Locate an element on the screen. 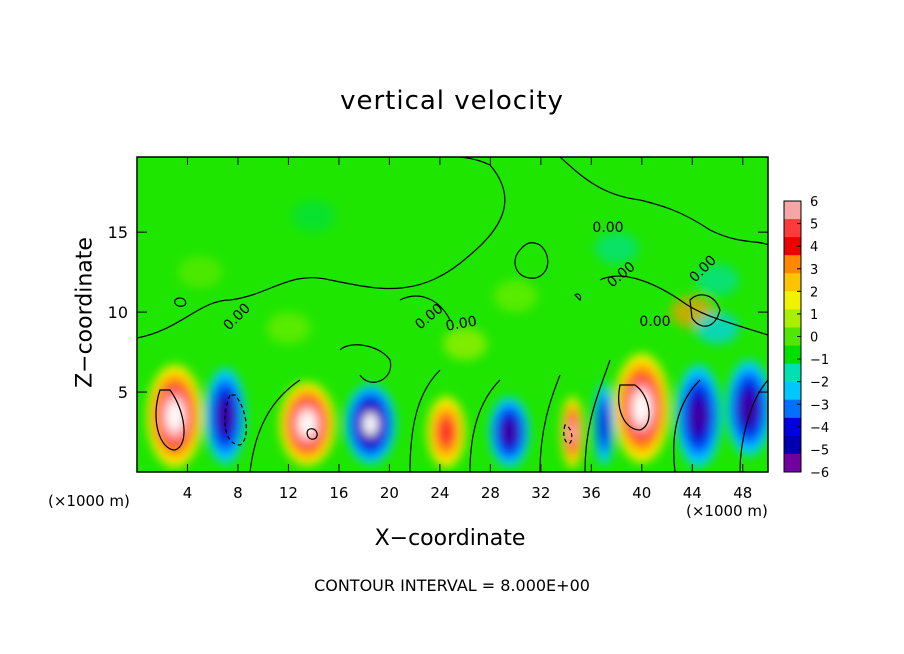 The height and width of the screenshot is (654, 904). contour-interval-note: CONTOUR INTERVAL = 8.000E+00 is located at coordinates (452, 585).